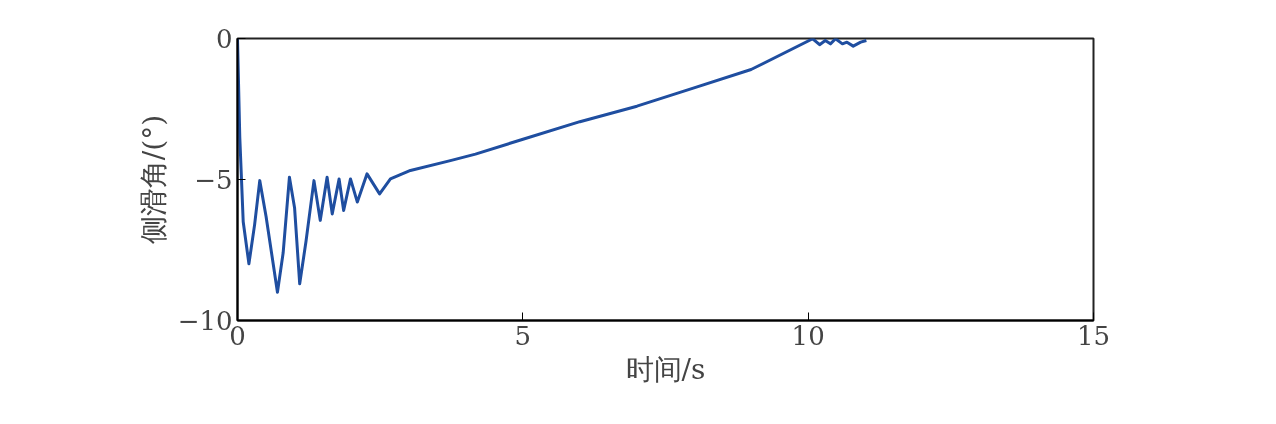 This screenshot has width=1276, height=424. What do you see at coordinates (523, 335) in the screenshot?
I see `x-tick-label: 5` at bounding box center [523, 335].